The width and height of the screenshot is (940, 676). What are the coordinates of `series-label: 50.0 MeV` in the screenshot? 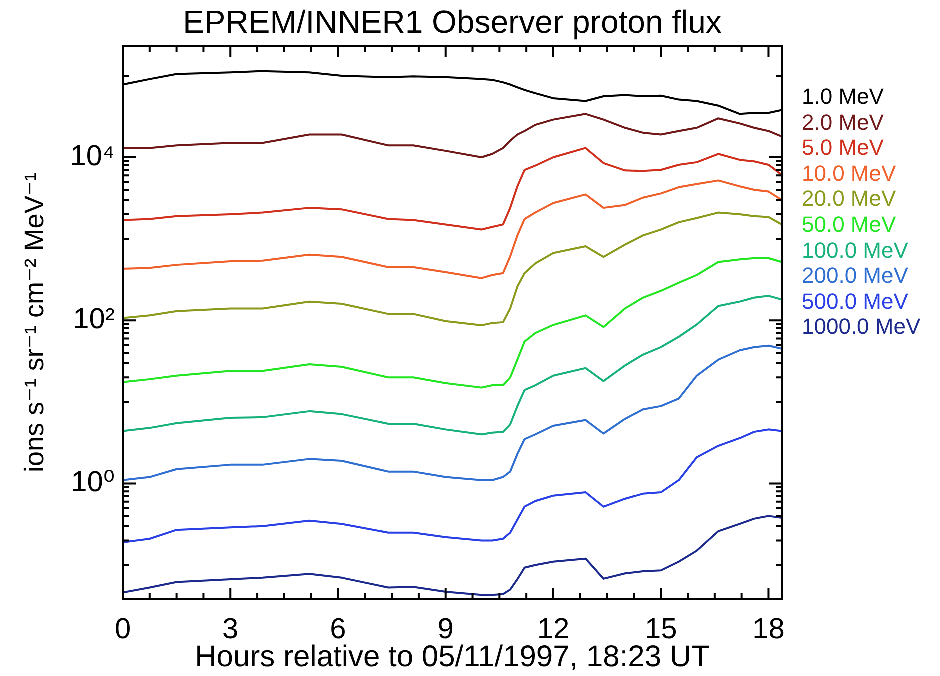 It's located at (850, 225).